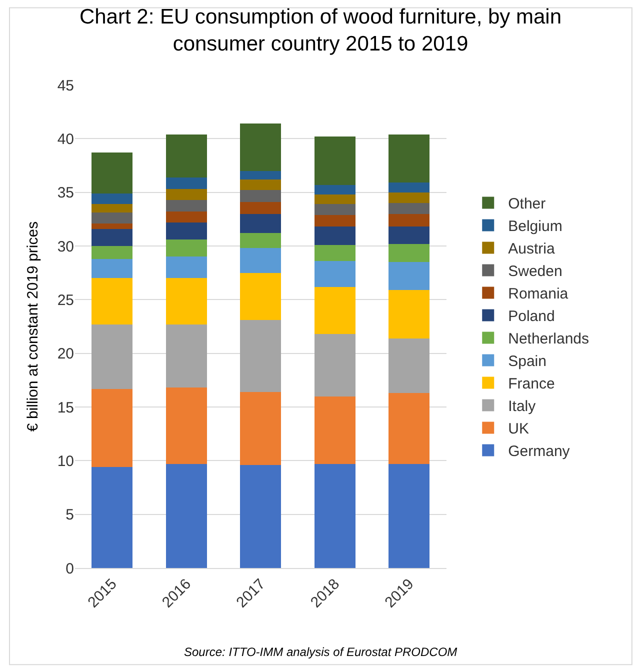 The width and height of the screenshot is (641, 668). What do you see at coordinates (539, 451) in the screenshot?
I see `legend-label: Germany` at bounding box center [539, 451].